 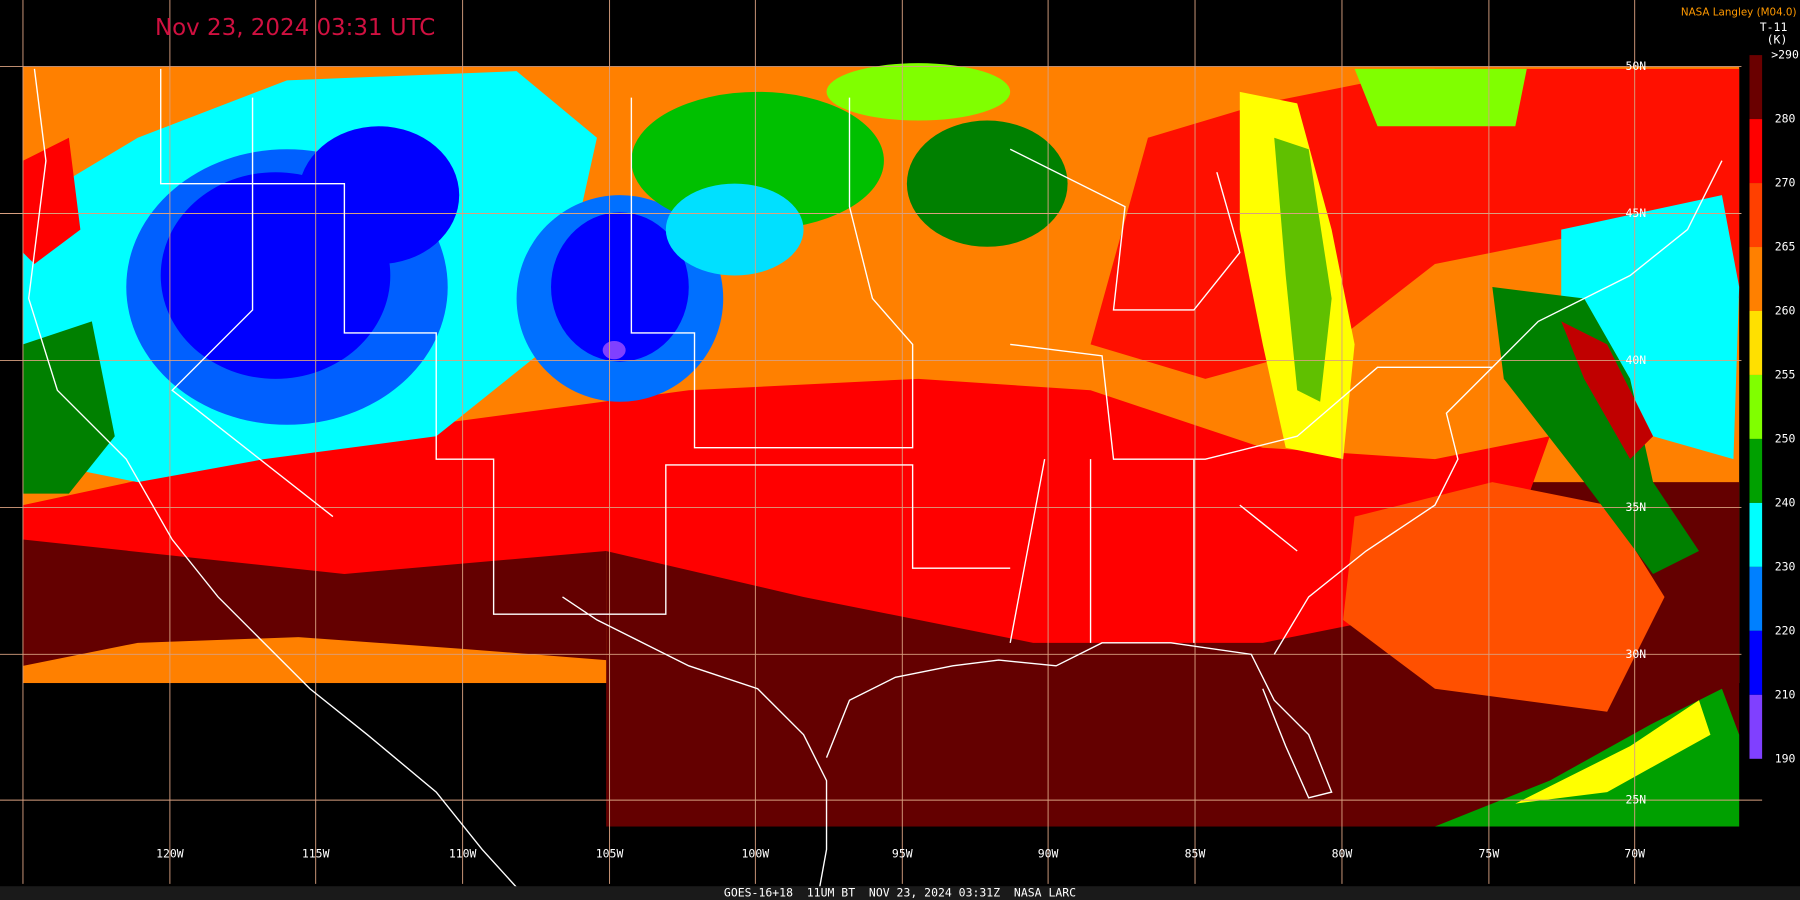 What do you see at coordinates (1635, 360) in the screenshot?
I see `latitude-label: 40N` at bounding box center [1635, 360].